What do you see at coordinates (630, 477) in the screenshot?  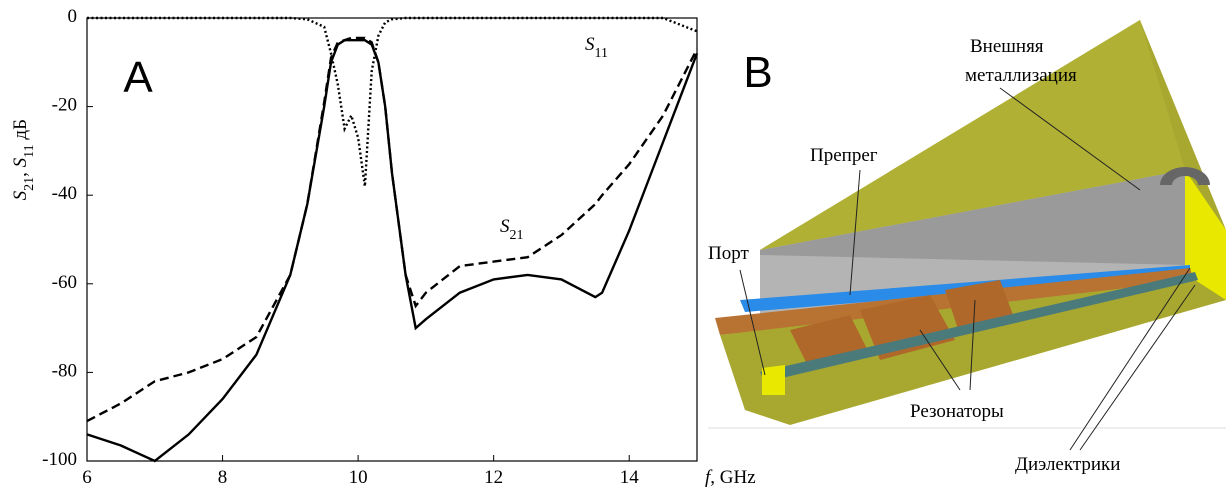 I see `x-tick-label: 14` at bounding box center [630, 477].